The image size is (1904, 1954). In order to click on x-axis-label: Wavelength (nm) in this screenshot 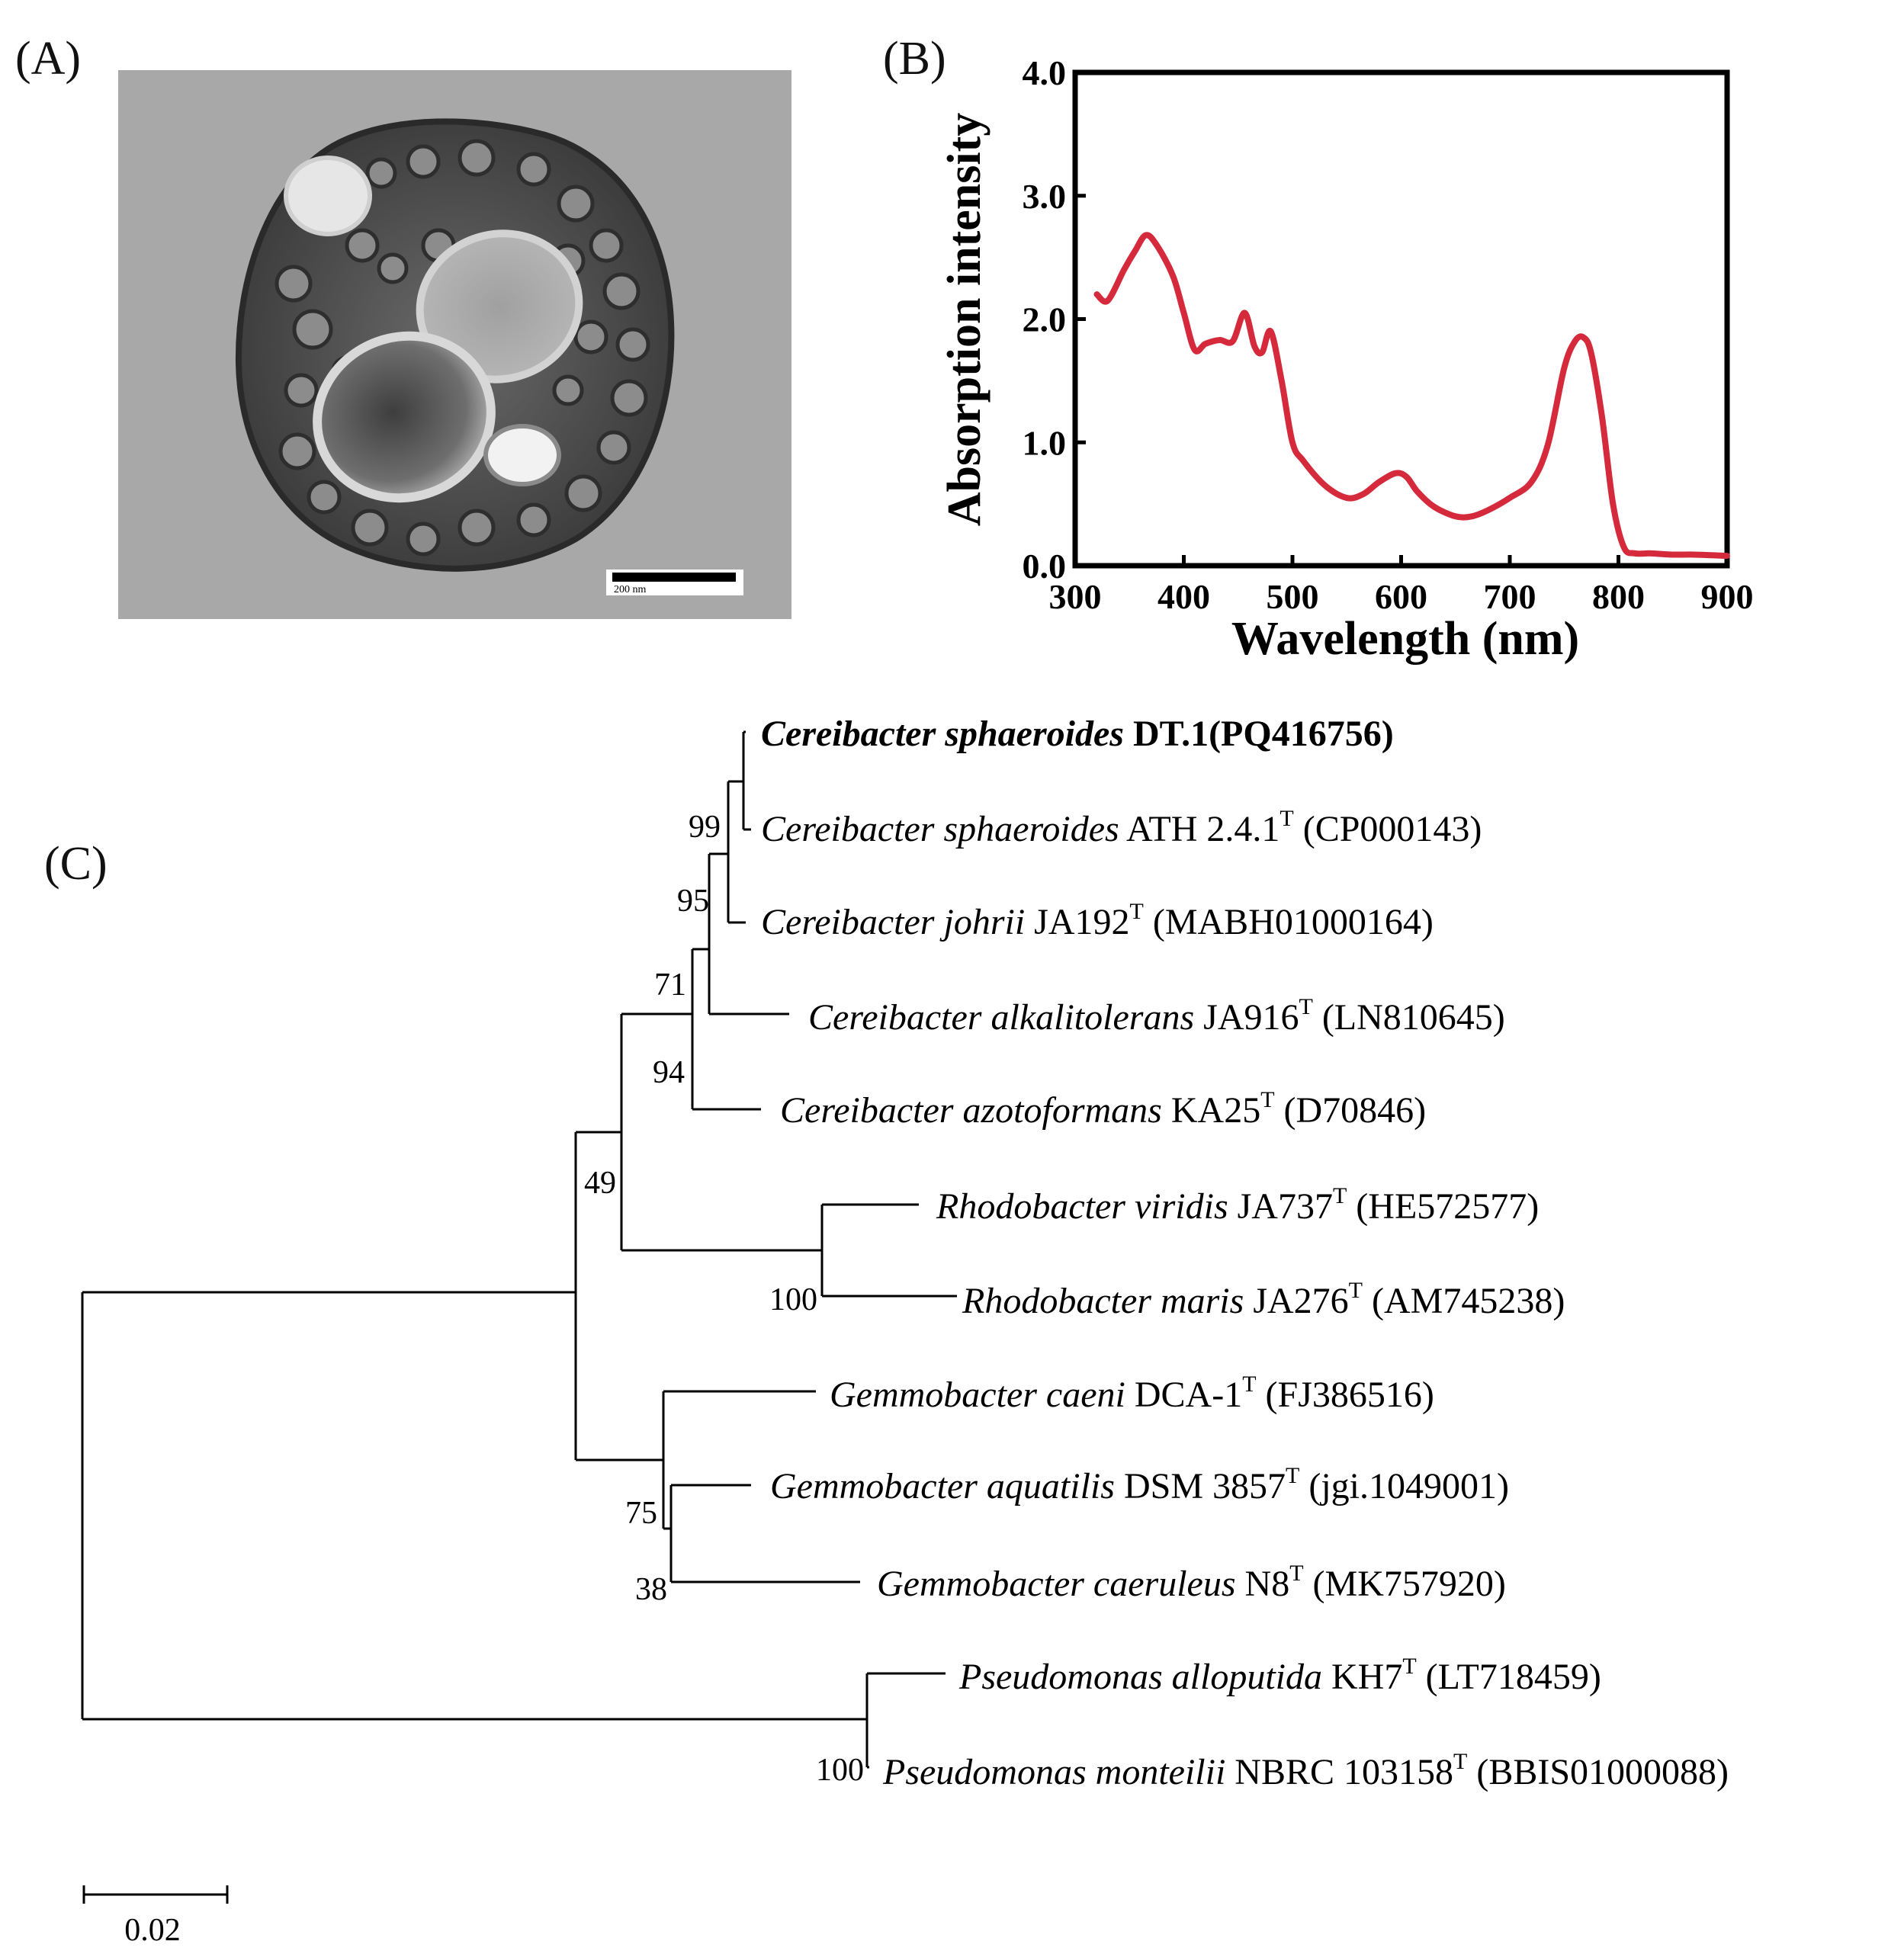, I will do `click(1405, 639)`.